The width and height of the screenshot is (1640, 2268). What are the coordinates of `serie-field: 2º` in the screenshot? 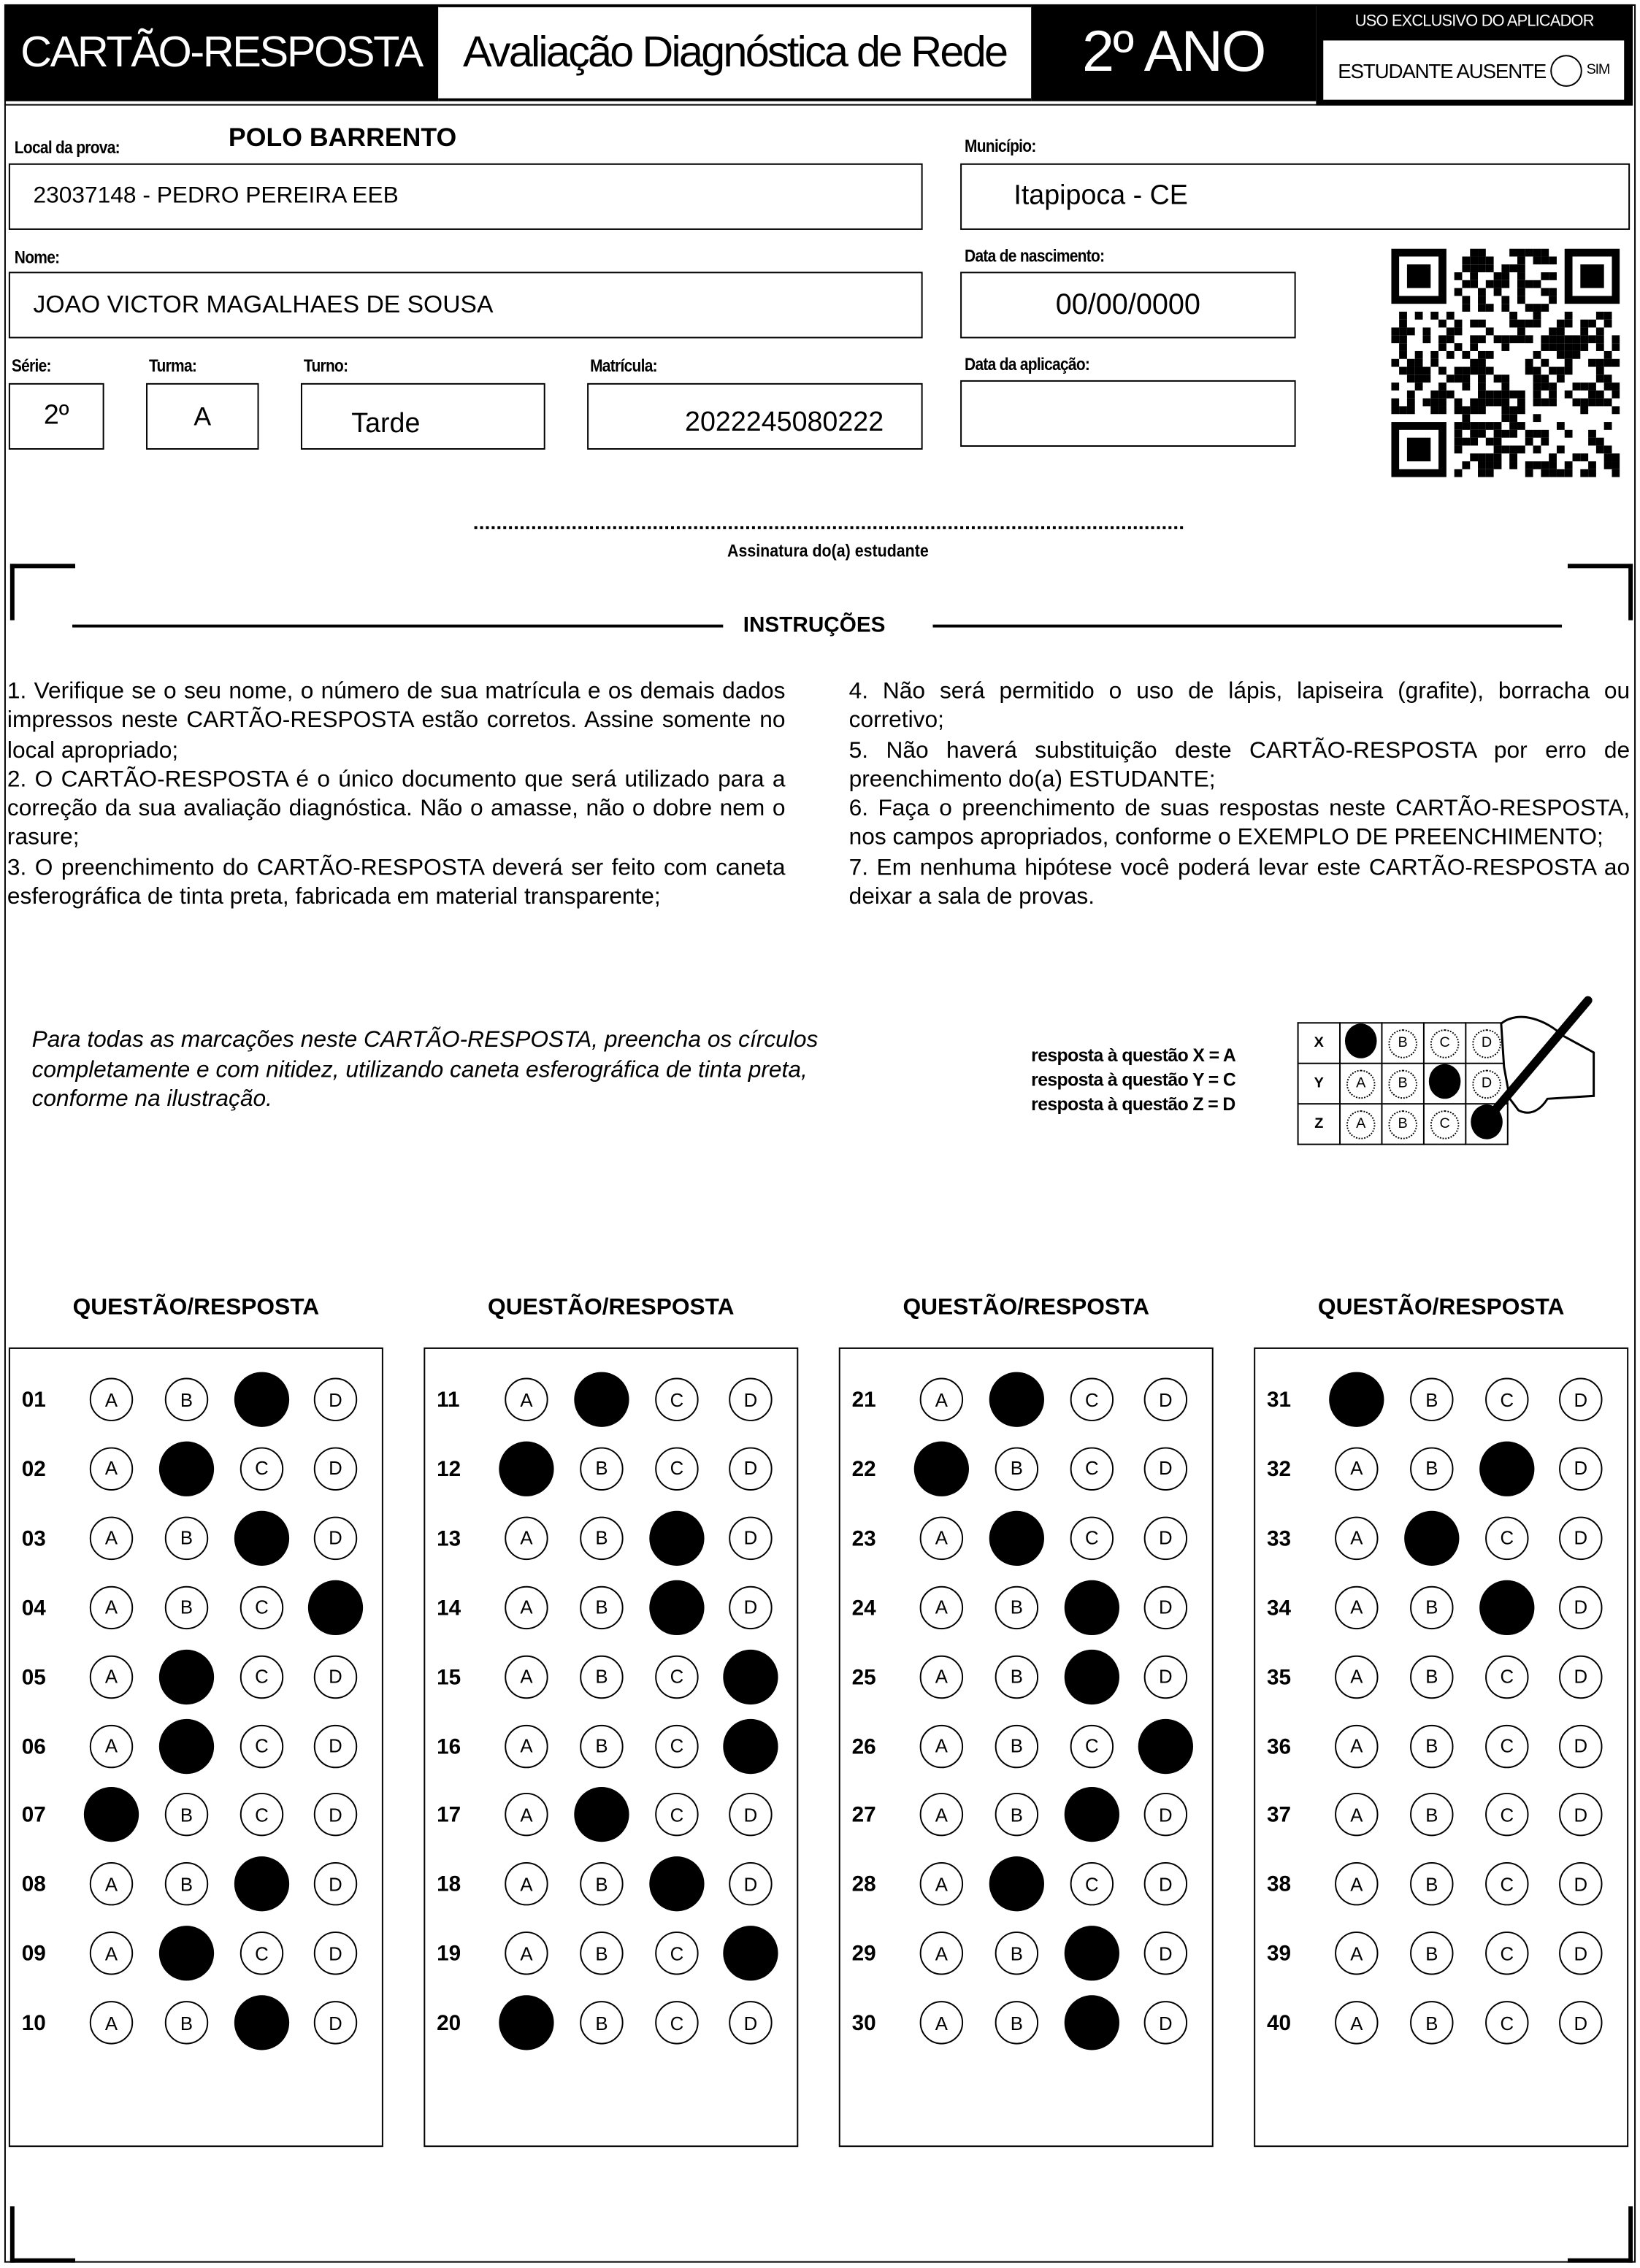 It's located at (56, 416).